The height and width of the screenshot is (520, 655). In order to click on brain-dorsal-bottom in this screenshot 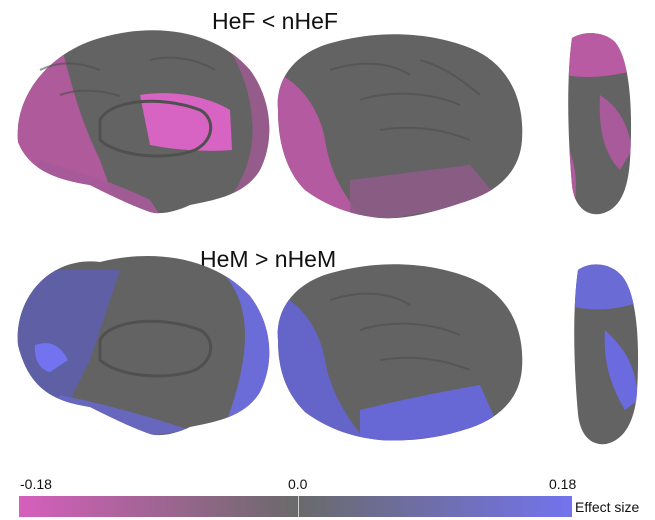, I will do `click(606, 354)`.